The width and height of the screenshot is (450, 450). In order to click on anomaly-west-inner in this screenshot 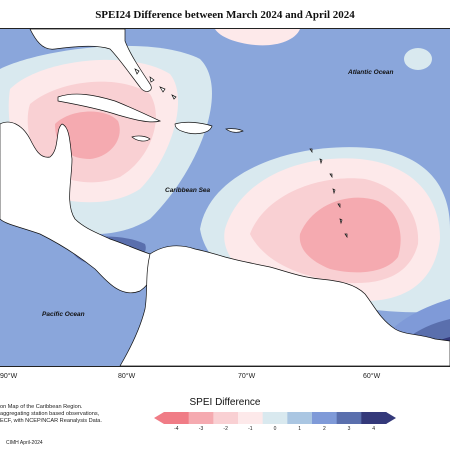, I will do `click(87, 135)`.